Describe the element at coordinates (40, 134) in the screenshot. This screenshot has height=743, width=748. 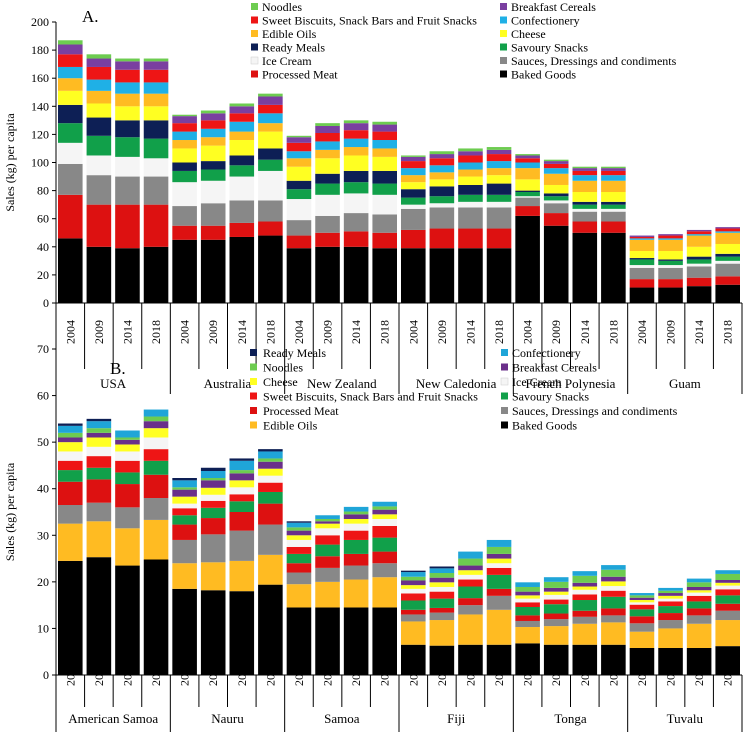
I see `y-tick-label: 120` at that location.